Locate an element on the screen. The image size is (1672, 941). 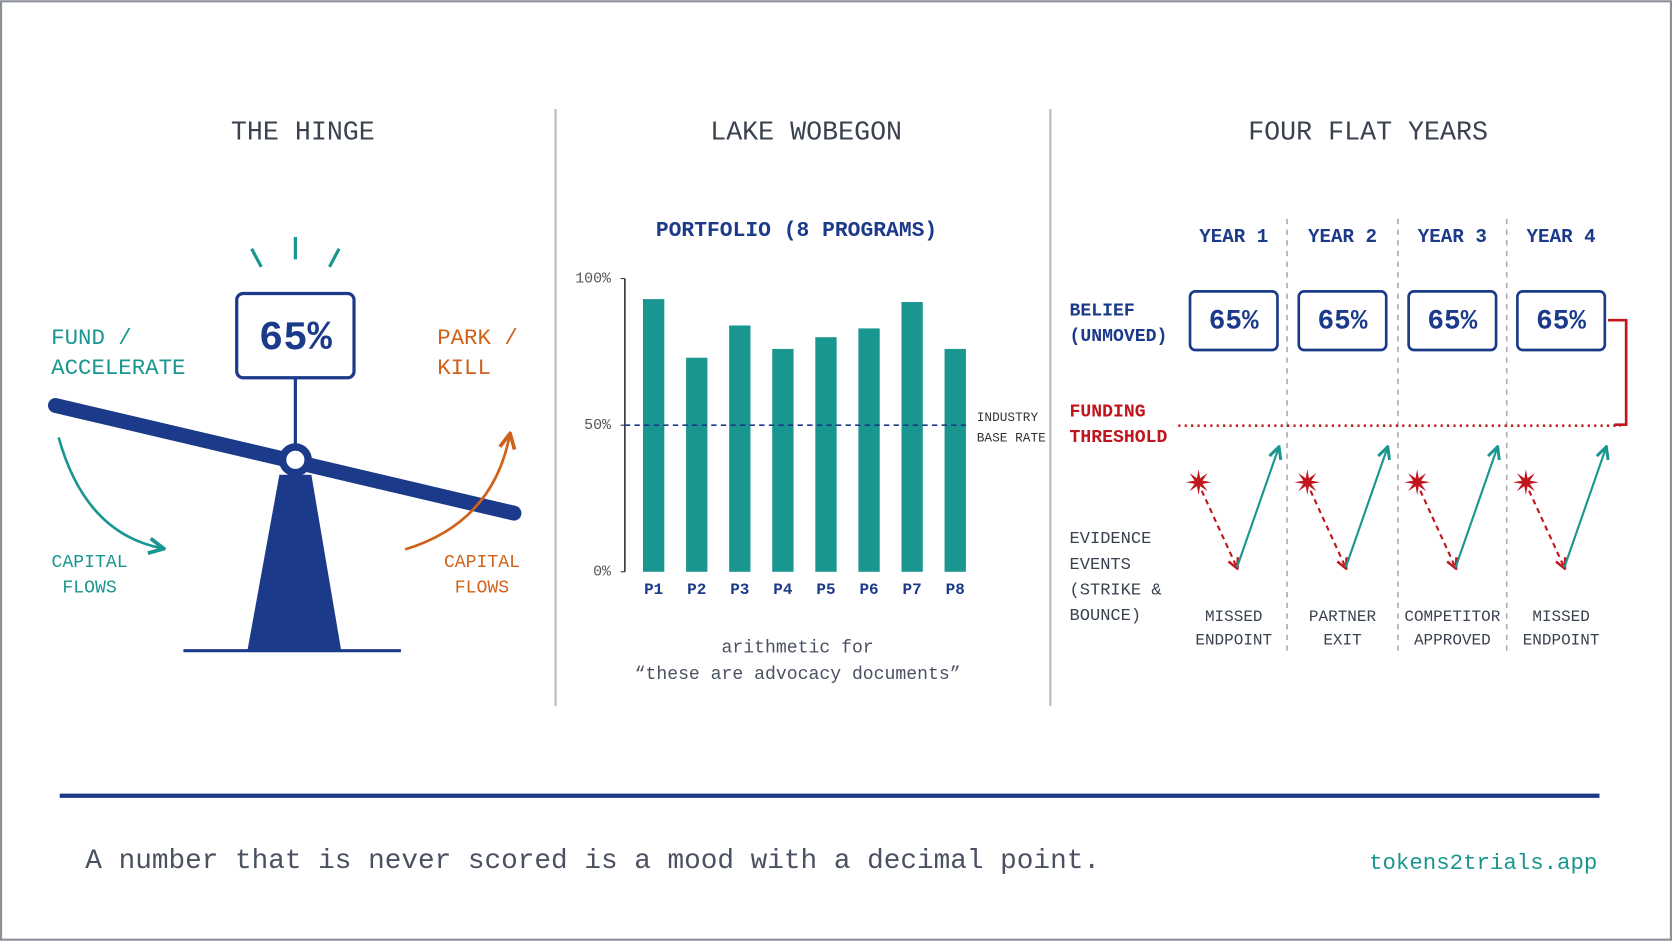
chart-title: PORTFOLIO (8 PROGRAMS) is located at coordinates (796, 231).